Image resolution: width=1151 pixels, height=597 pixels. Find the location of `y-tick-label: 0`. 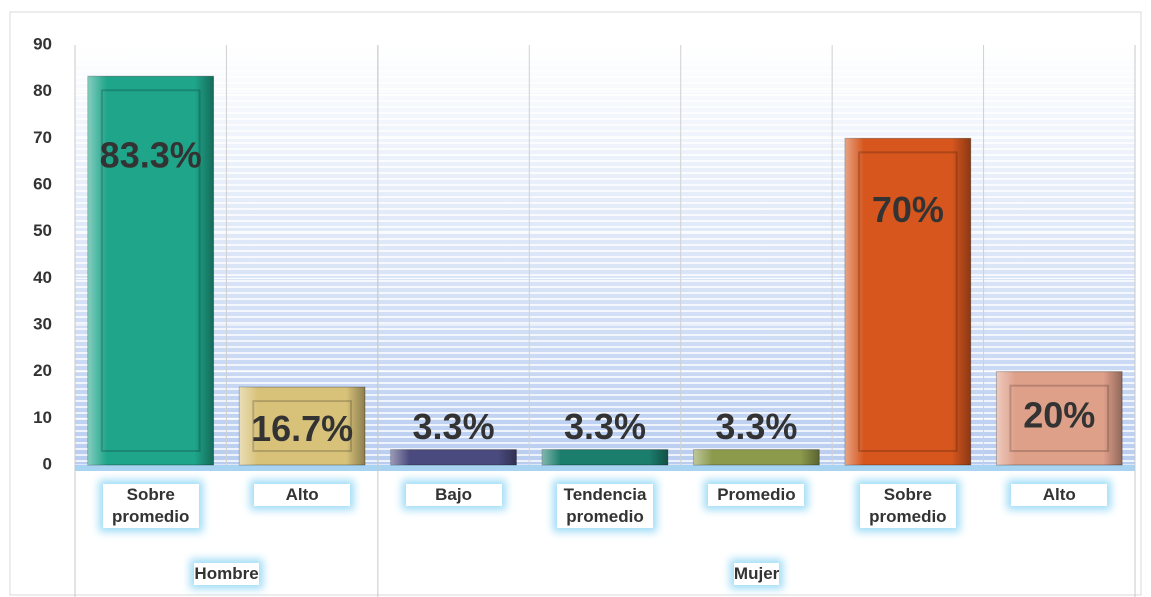

y-tick-label: 0 is located at coordinates (47, 463).